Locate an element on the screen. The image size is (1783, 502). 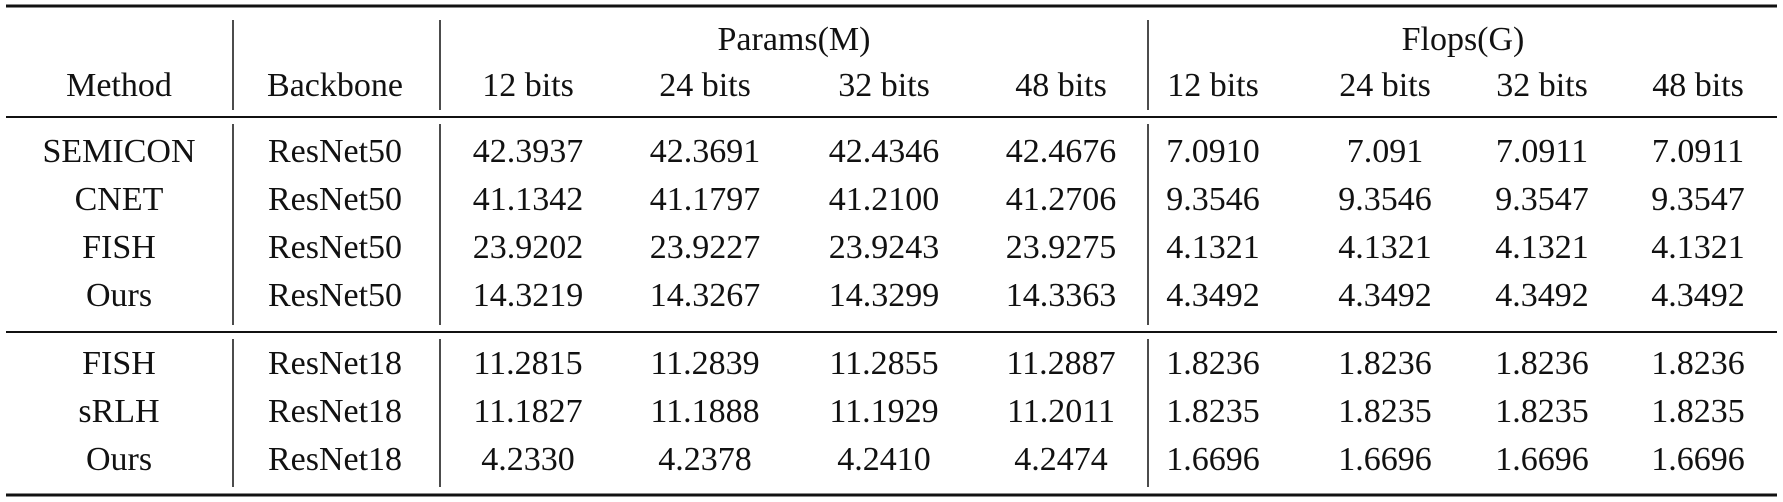
method-cell: CNET is located at coordinates (119, 199).